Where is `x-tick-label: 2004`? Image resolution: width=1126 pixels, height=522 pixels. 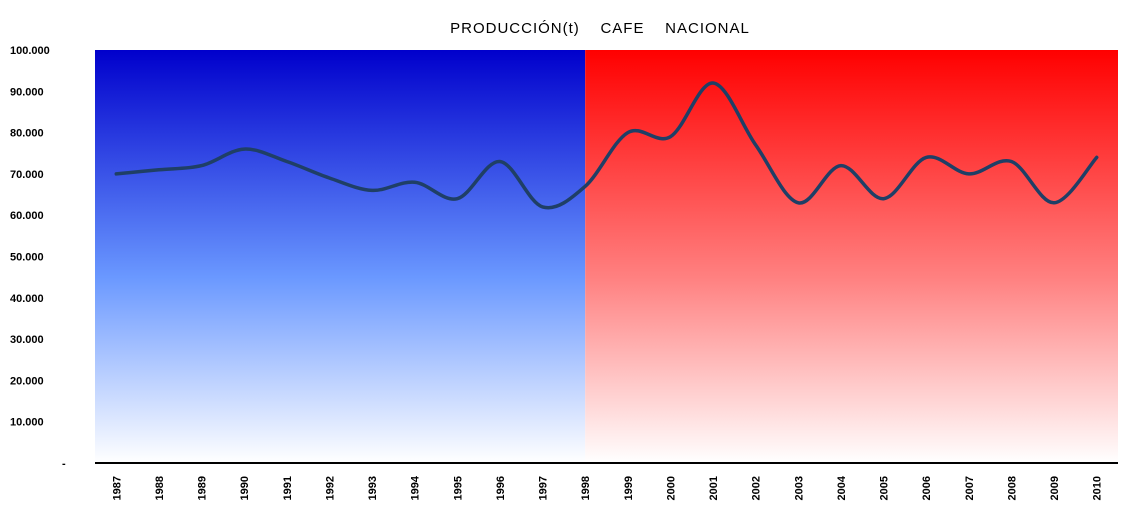
x-tick-label: 2004 is located at coordinates (842, 487).